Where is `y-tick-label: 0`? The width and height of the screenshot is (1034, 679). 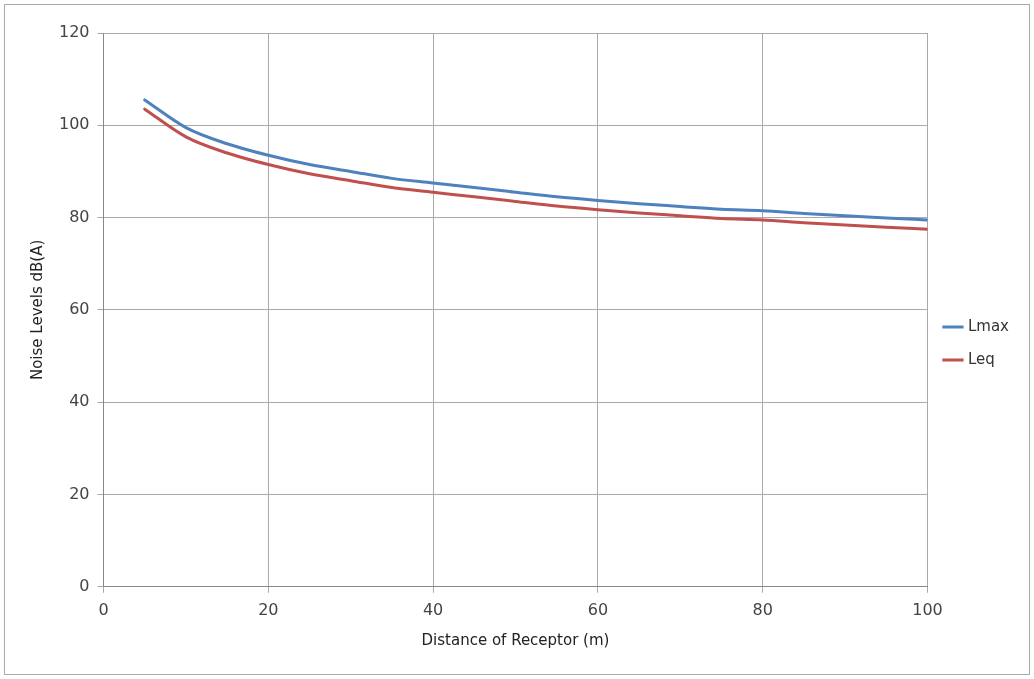 y-tick-label: 0 is located at coordinates (84, 585).